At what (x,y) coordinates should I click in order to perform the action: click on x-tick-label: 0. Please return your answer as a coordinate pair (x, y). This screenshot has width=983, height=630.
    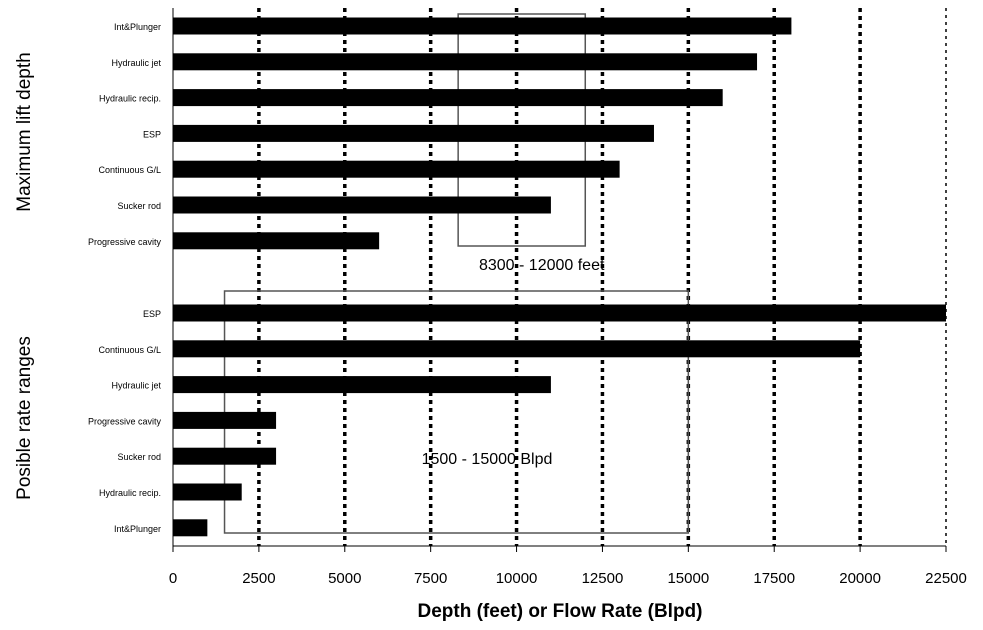
    Looking at the image, I should click on (173, 578).